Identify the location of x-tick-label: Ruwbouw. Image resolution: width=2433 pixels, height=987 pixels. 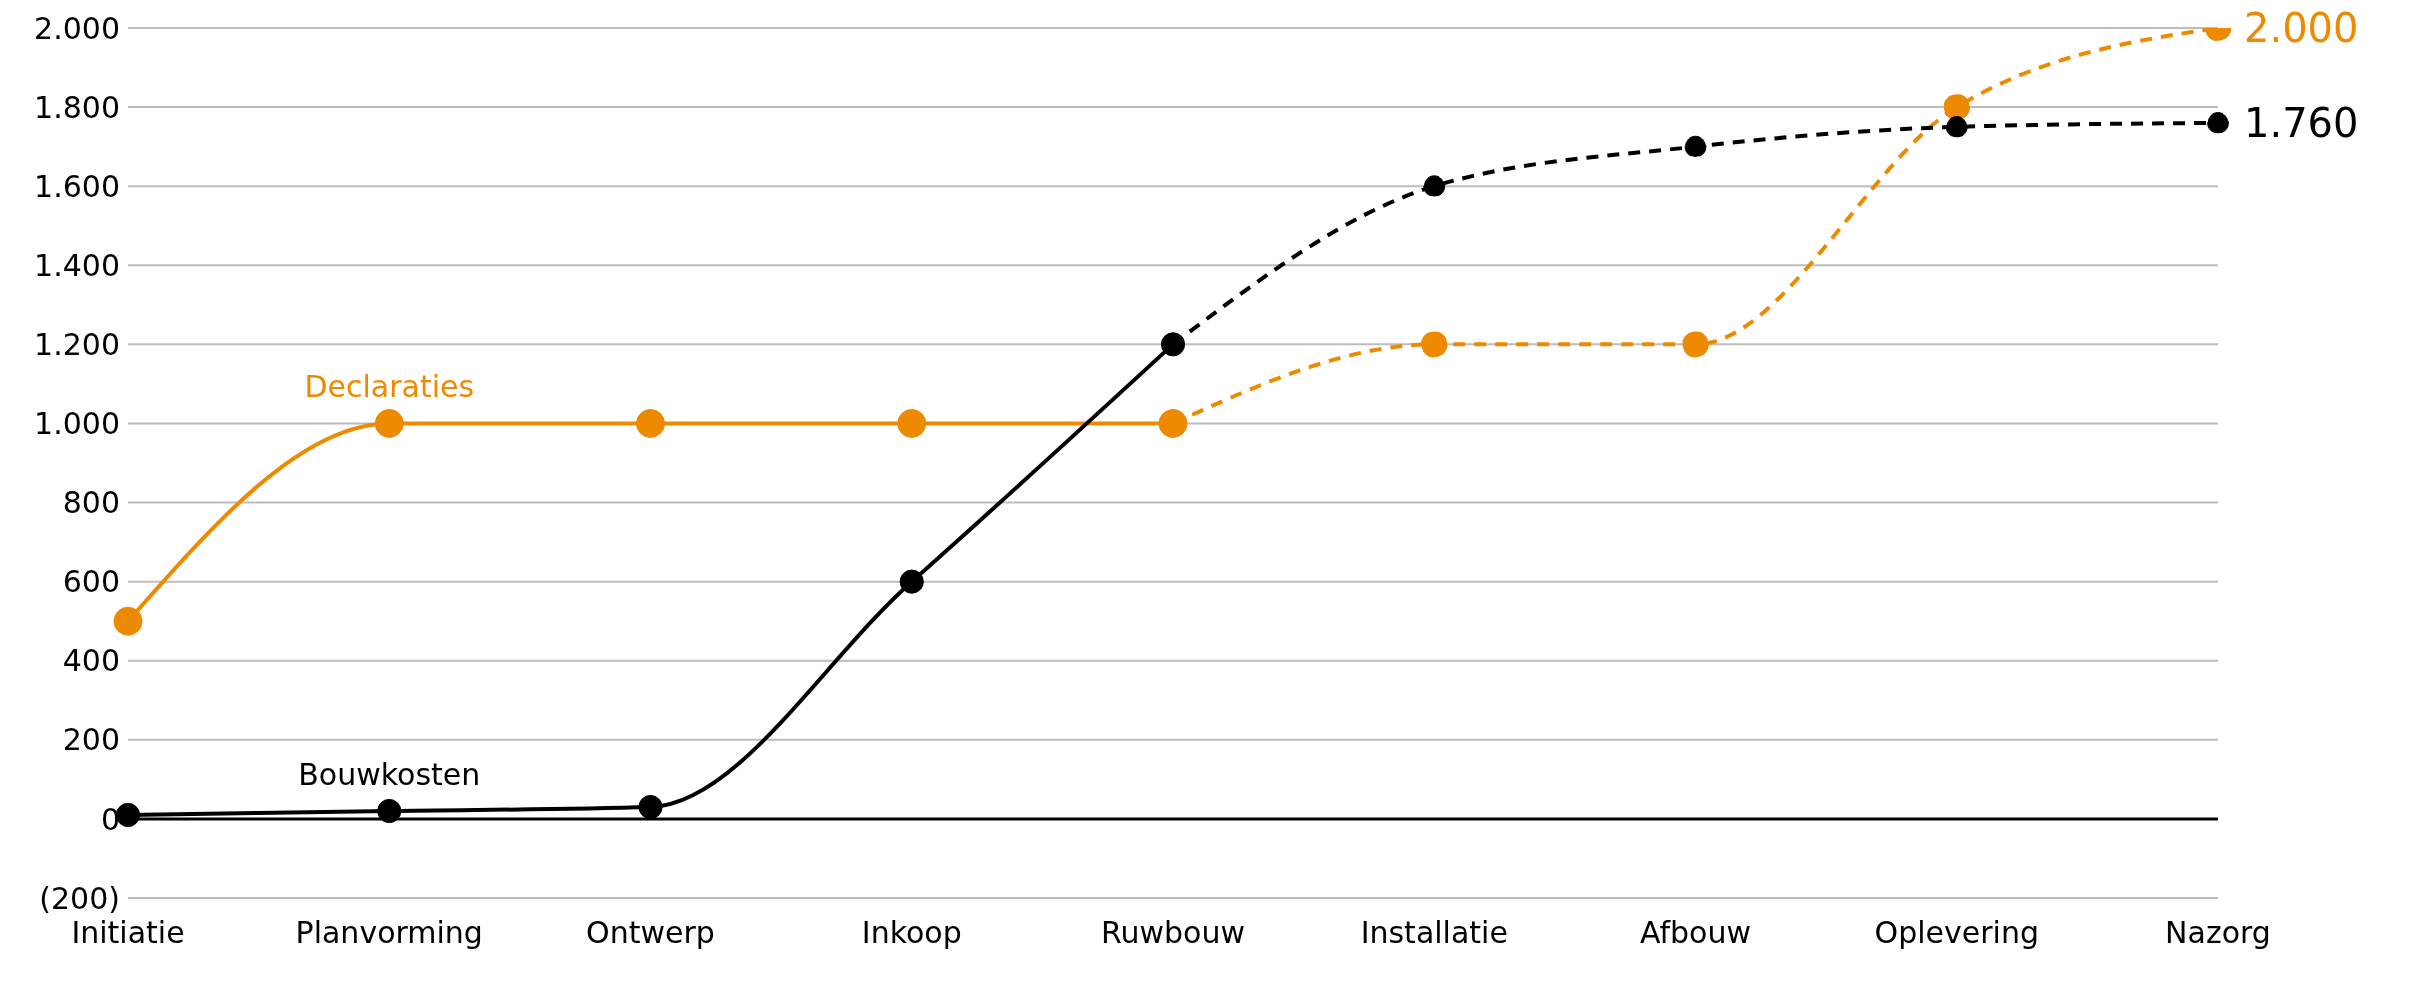
(1173, 933).